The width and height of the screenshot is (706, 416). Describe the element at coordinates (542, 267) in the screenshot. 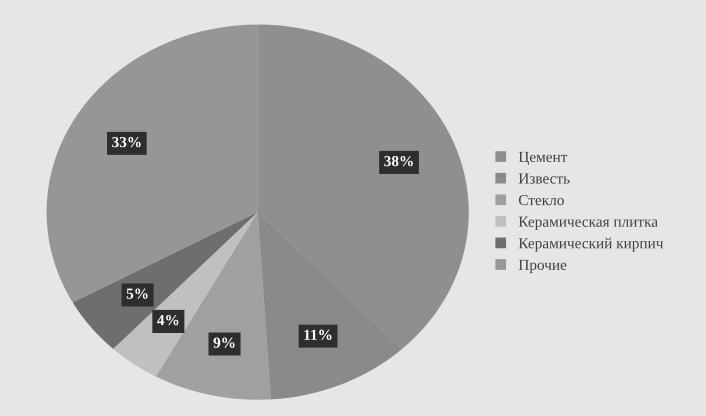

I see `legend-label: Прочие` at that location.